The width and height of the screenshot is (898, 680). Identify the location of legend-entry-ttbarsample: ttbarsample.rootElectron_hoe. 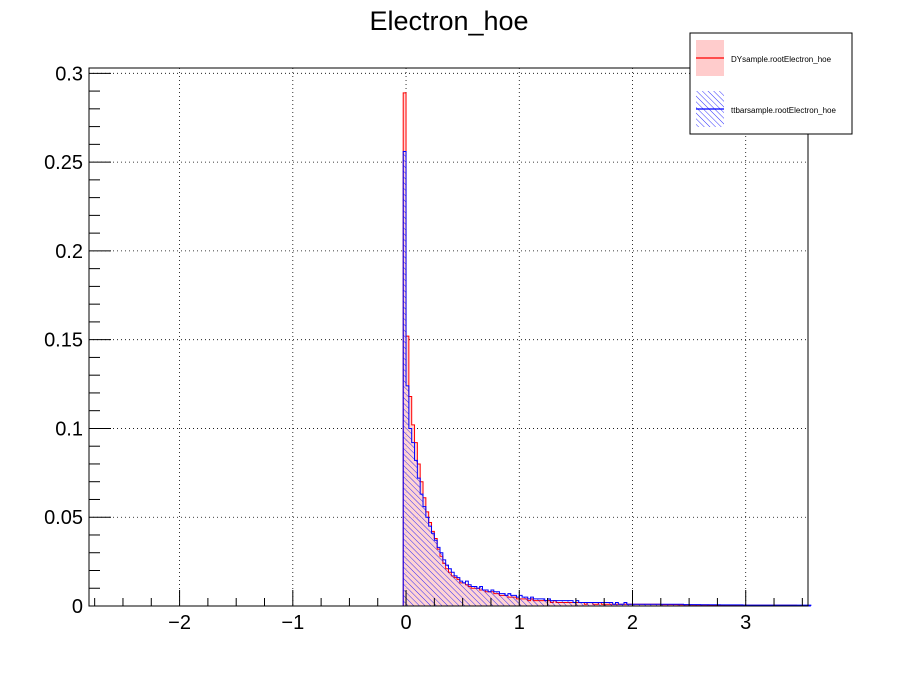
(766, 109).